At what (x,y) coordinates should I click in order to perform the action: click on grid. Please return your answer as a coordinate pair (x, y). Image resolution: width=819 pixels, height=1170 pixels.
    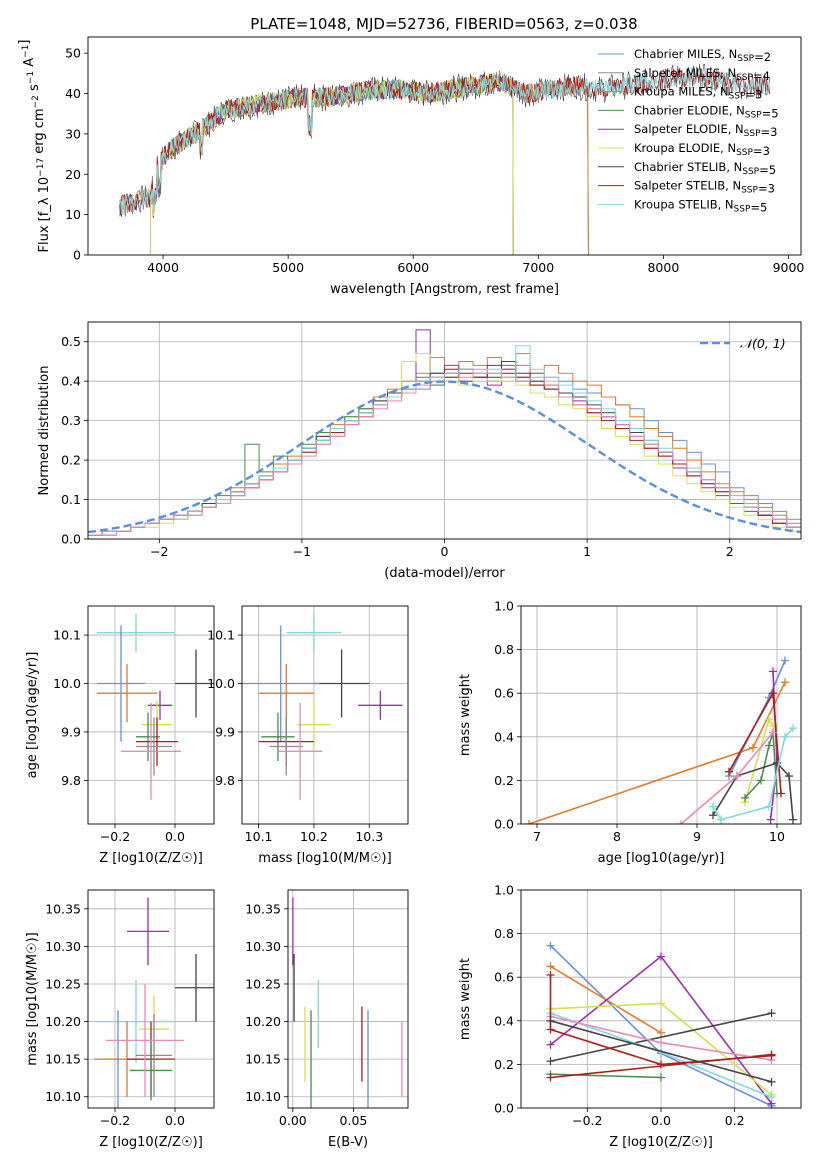
    Looking at the image, I should click on (325, 715).